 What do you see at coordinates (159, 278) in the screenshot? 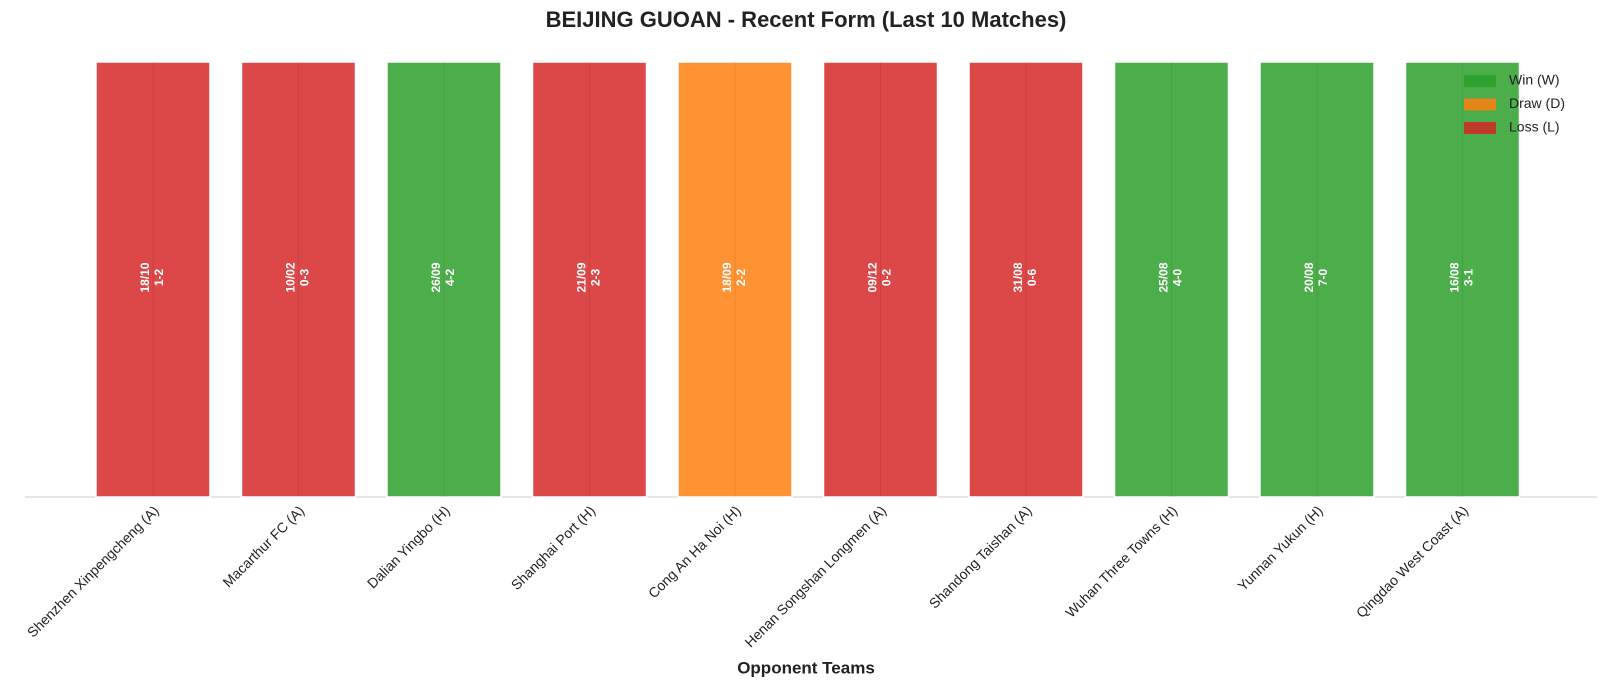
I see `bar-score-label: 1-2` at bounding box center [159, 278].